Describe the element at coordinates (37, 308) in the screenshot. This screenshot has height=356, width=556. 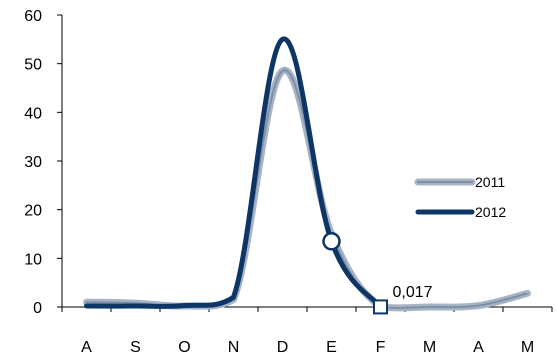
I see `y-tick-label: 0` at that location.